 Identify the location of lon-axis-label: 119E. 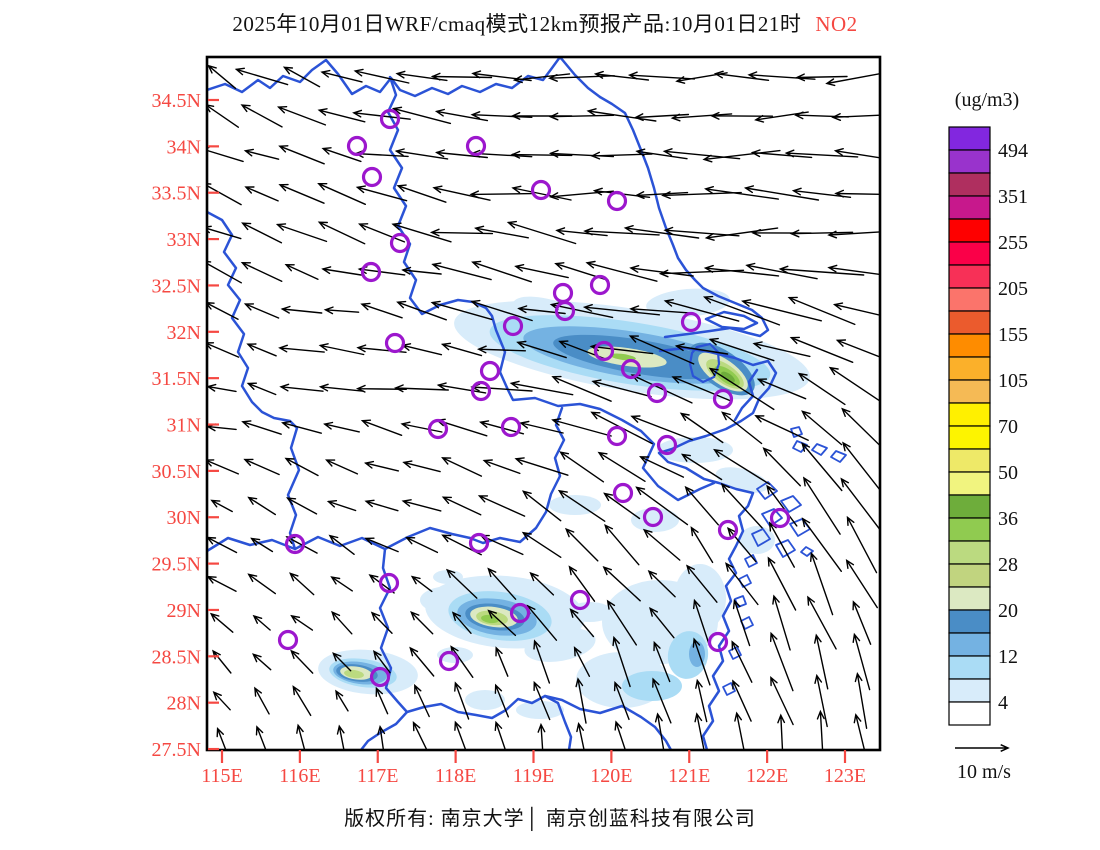
(533, 776).